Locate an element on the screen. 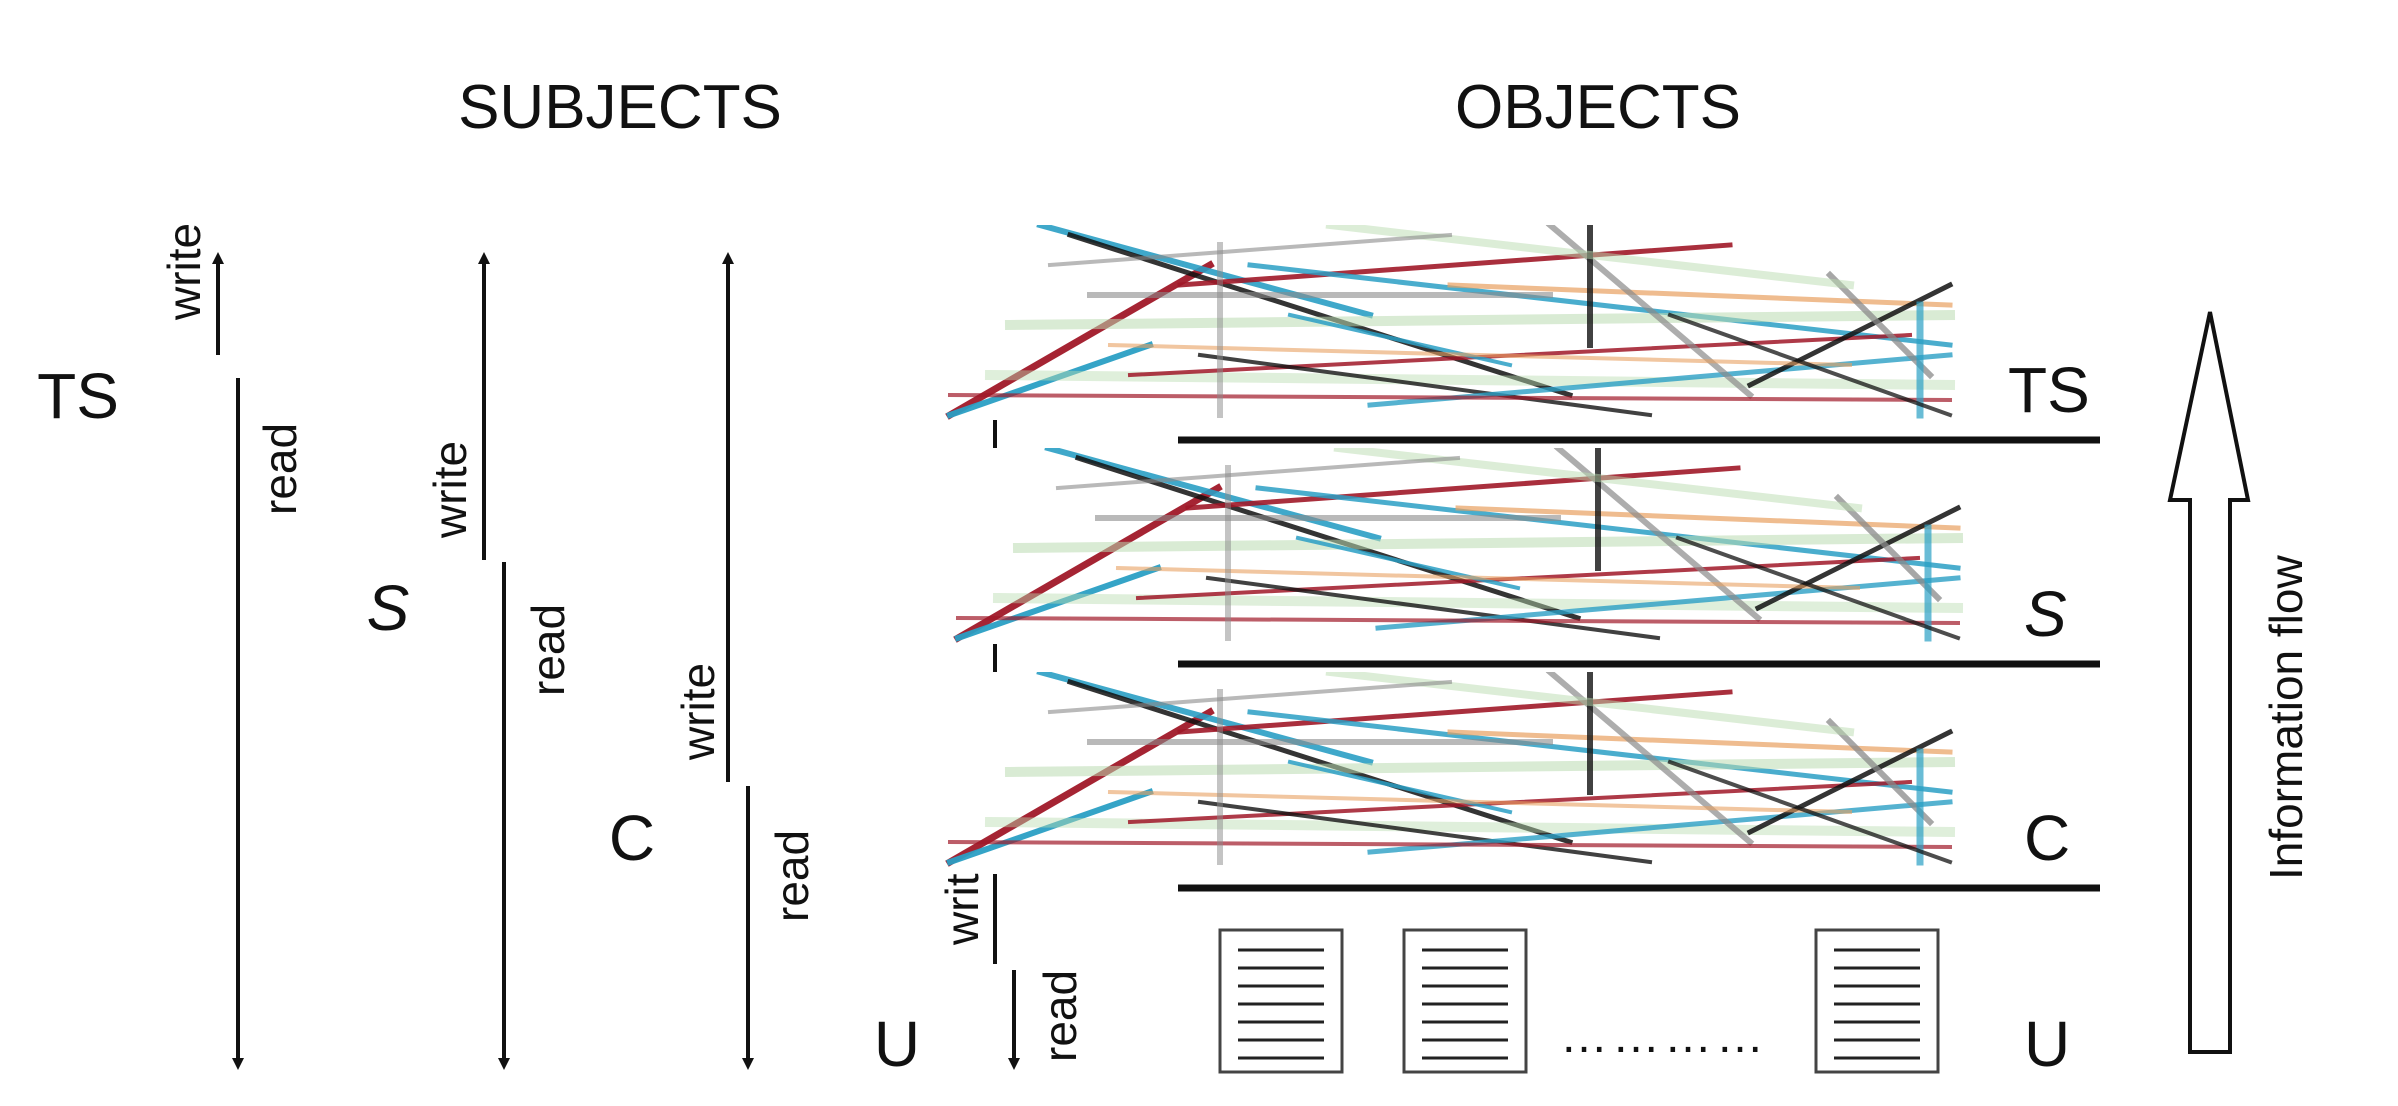 The height and width of the screenshot is (1106, 2398). ts-write-label: write is located at coordinates (184, 272).